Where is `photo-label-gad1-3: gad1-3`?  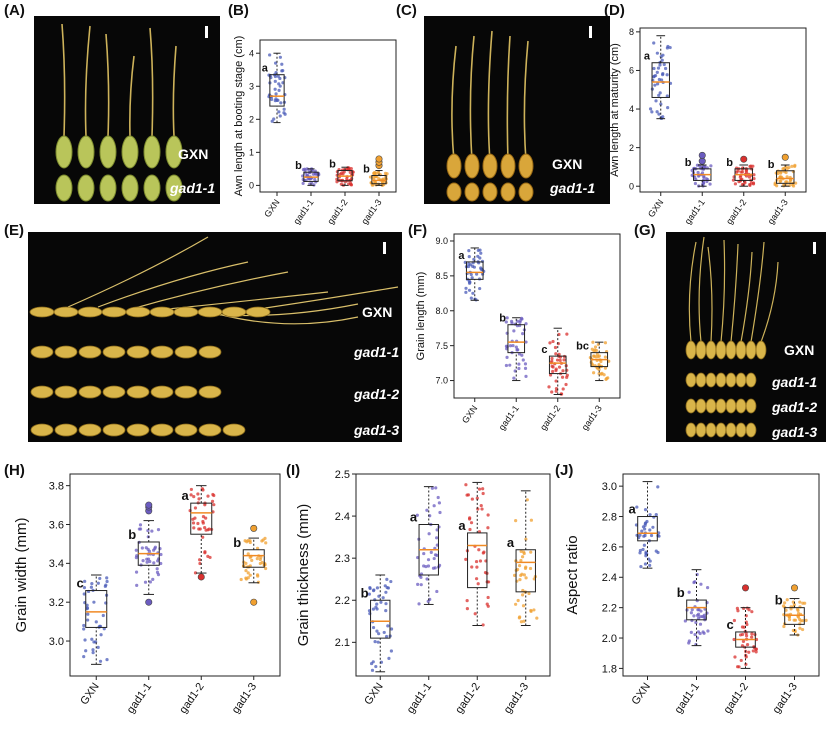 photo-label-gad1-3: gad1-3 is located at coordinates (795, 432).